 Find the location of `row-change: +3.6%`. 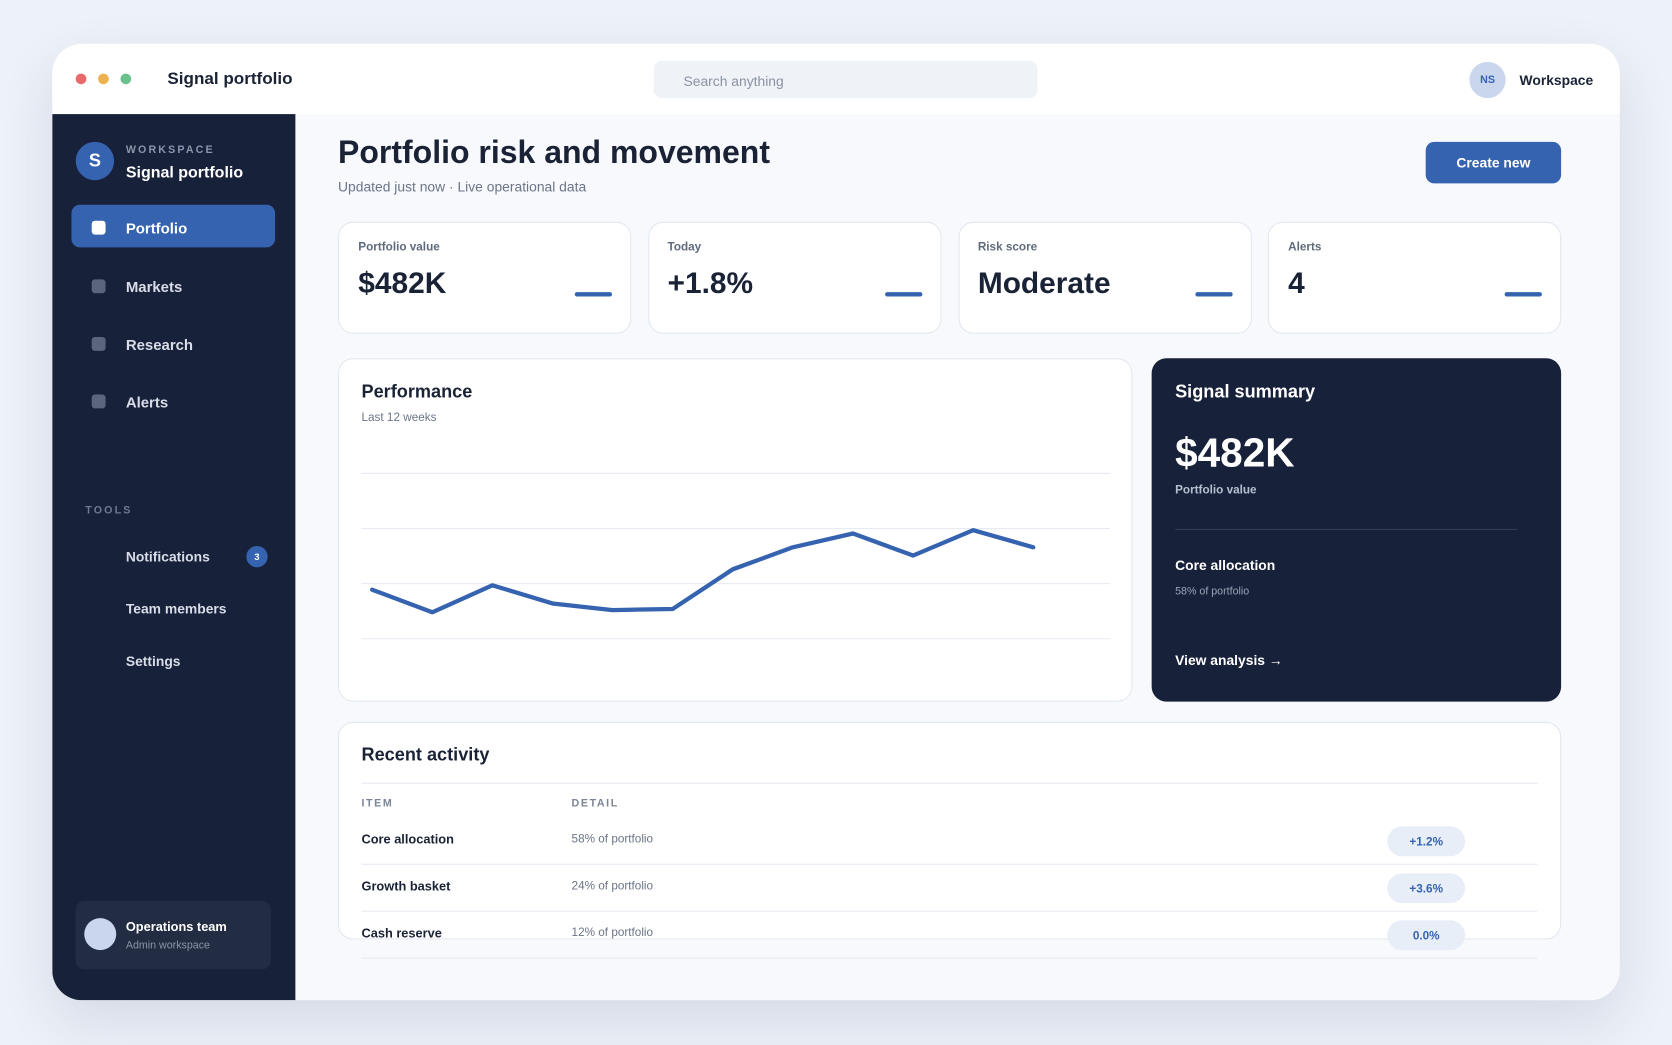

row-change: +3.6% is located at coordinates (1426, 888).